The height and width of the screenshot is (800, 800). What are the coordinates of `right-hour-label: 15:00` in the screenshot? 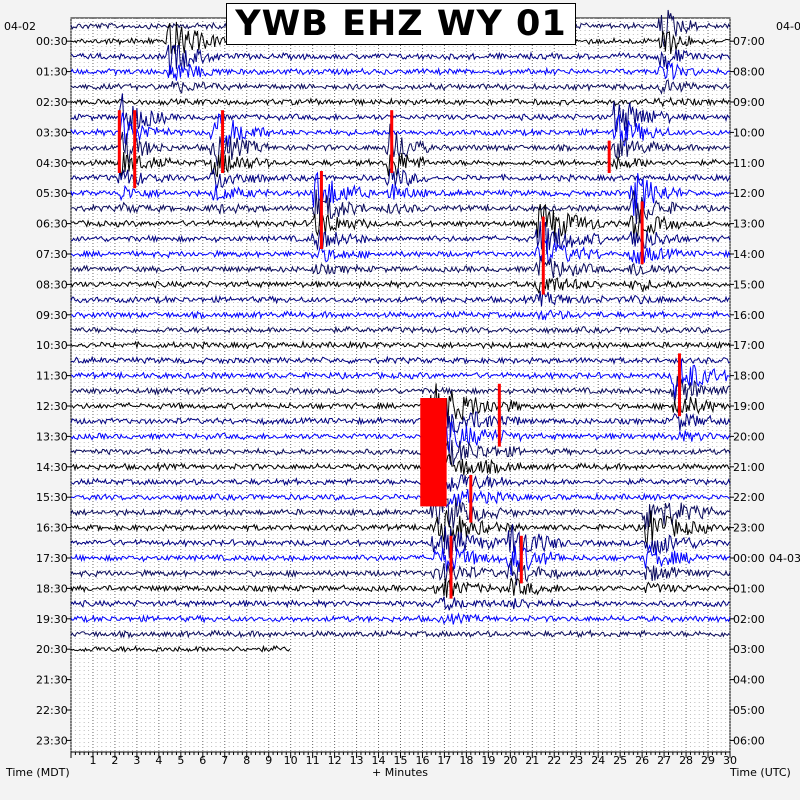 It's located at (749, 284).